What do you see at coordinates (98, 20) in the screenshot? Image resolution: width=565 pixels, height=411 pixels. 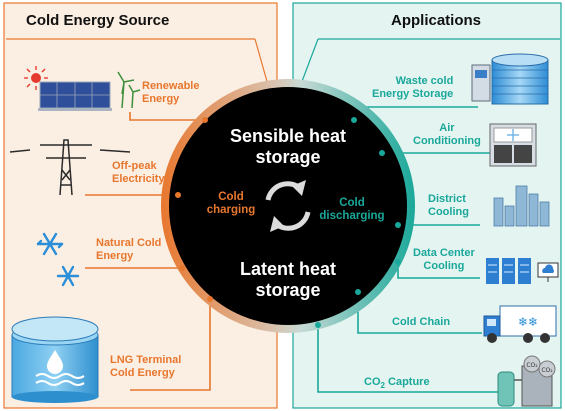 I see `left-panel-title: Cold Energy Source` at bounding box center [98, 20].